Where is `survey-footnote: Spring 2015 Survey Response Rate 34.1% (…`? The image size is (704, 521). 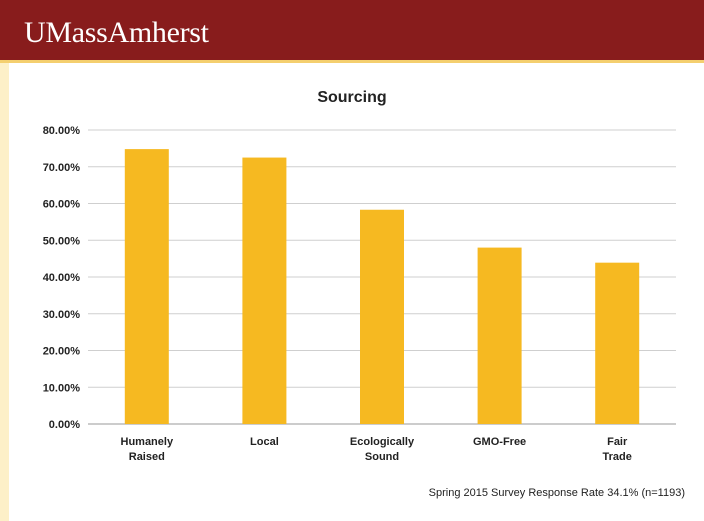 survey-footnote: Spring 2015 Survey Response Rate 34.1% (… is located at coordinates (556, 493).